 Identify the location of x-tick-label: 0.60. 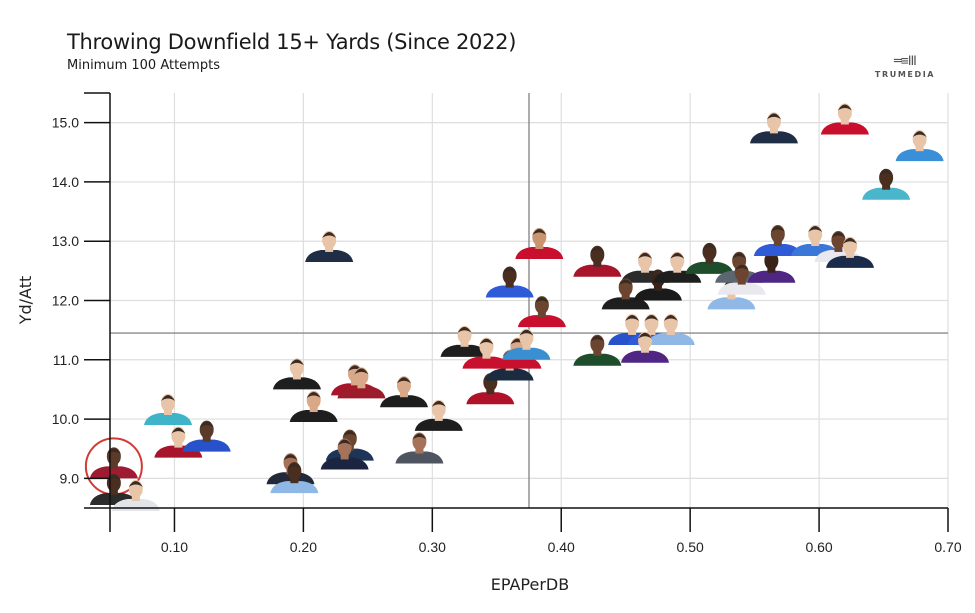
(818, 547).